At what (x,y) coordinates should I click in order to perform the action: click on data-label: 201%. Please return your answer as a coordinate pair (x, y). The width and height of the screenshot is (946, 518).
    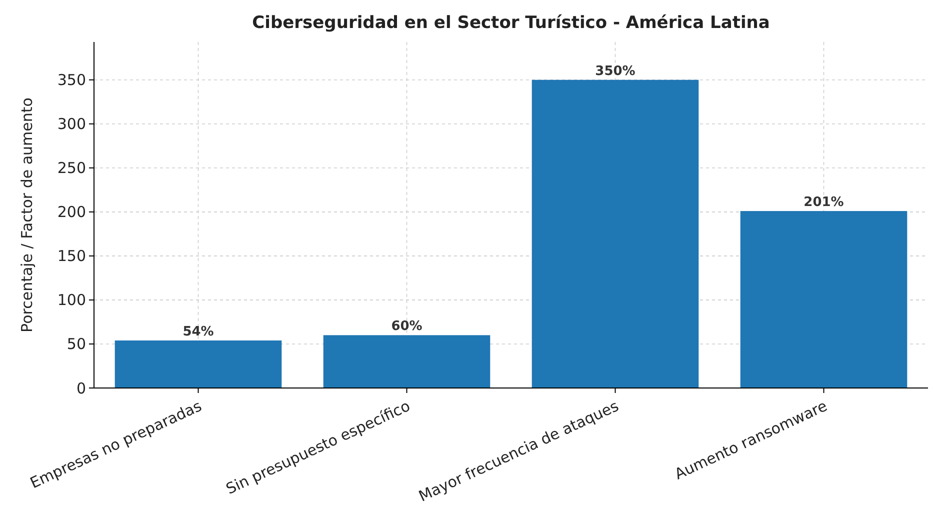
    Looking at the image, I should click on (824, 202).